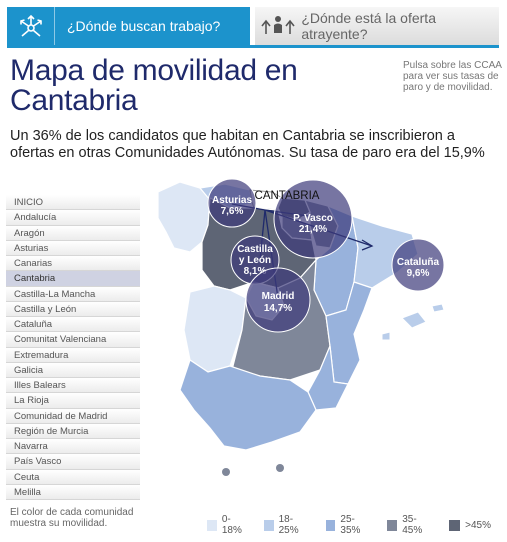  What do you see at coordinates (255, 260) in the screenshot?
I see `bubble-name-2: y León` at bounding box center [255, 260].